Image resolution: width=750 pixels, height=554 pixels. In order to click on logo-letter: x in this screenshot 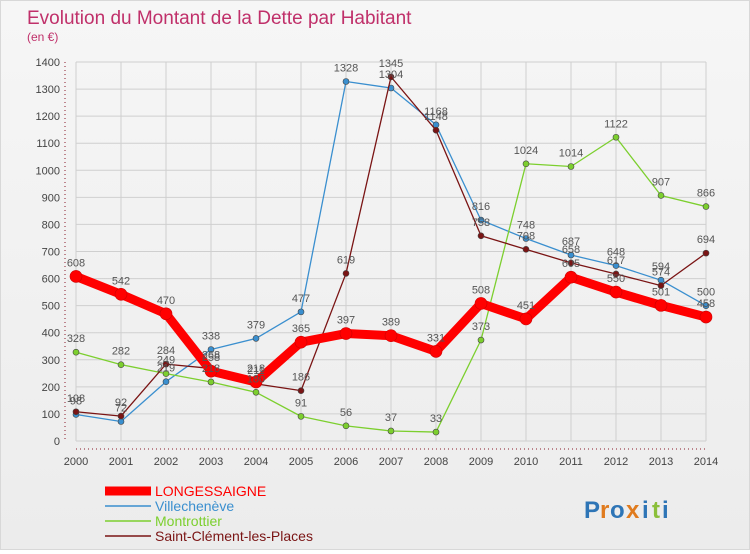, I will do `click(633, 510)`.